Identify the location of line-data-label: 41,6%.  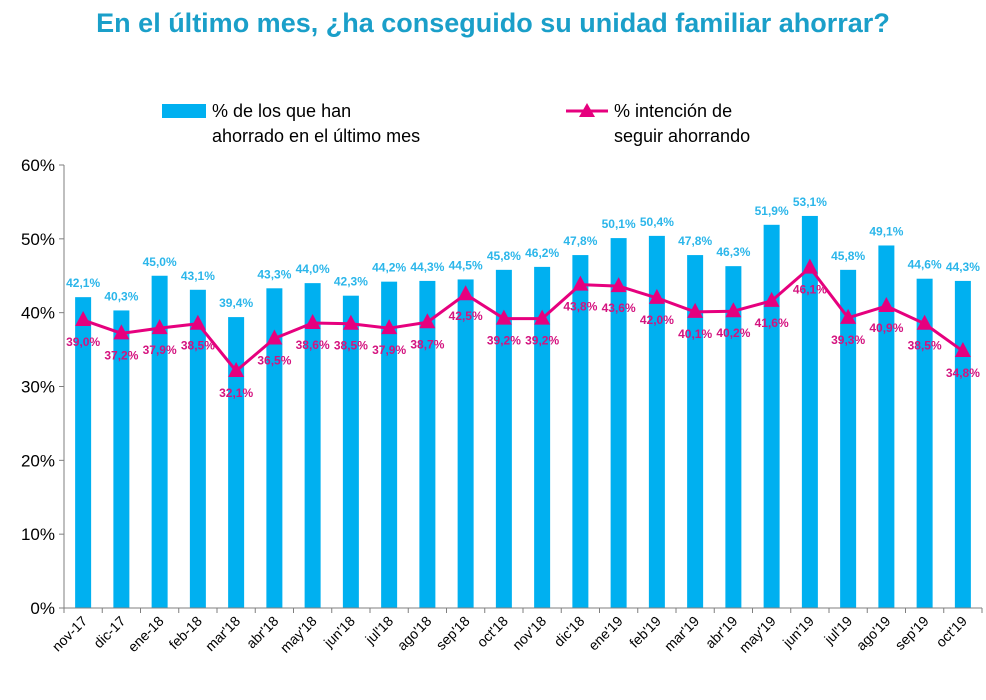
(772, 323).